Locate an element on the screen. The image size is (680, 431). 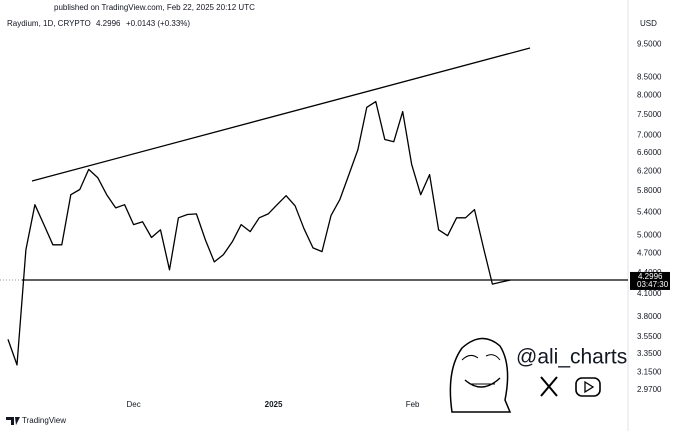
y-tick-label: 8.0000 is located at coordinates (649, 95).